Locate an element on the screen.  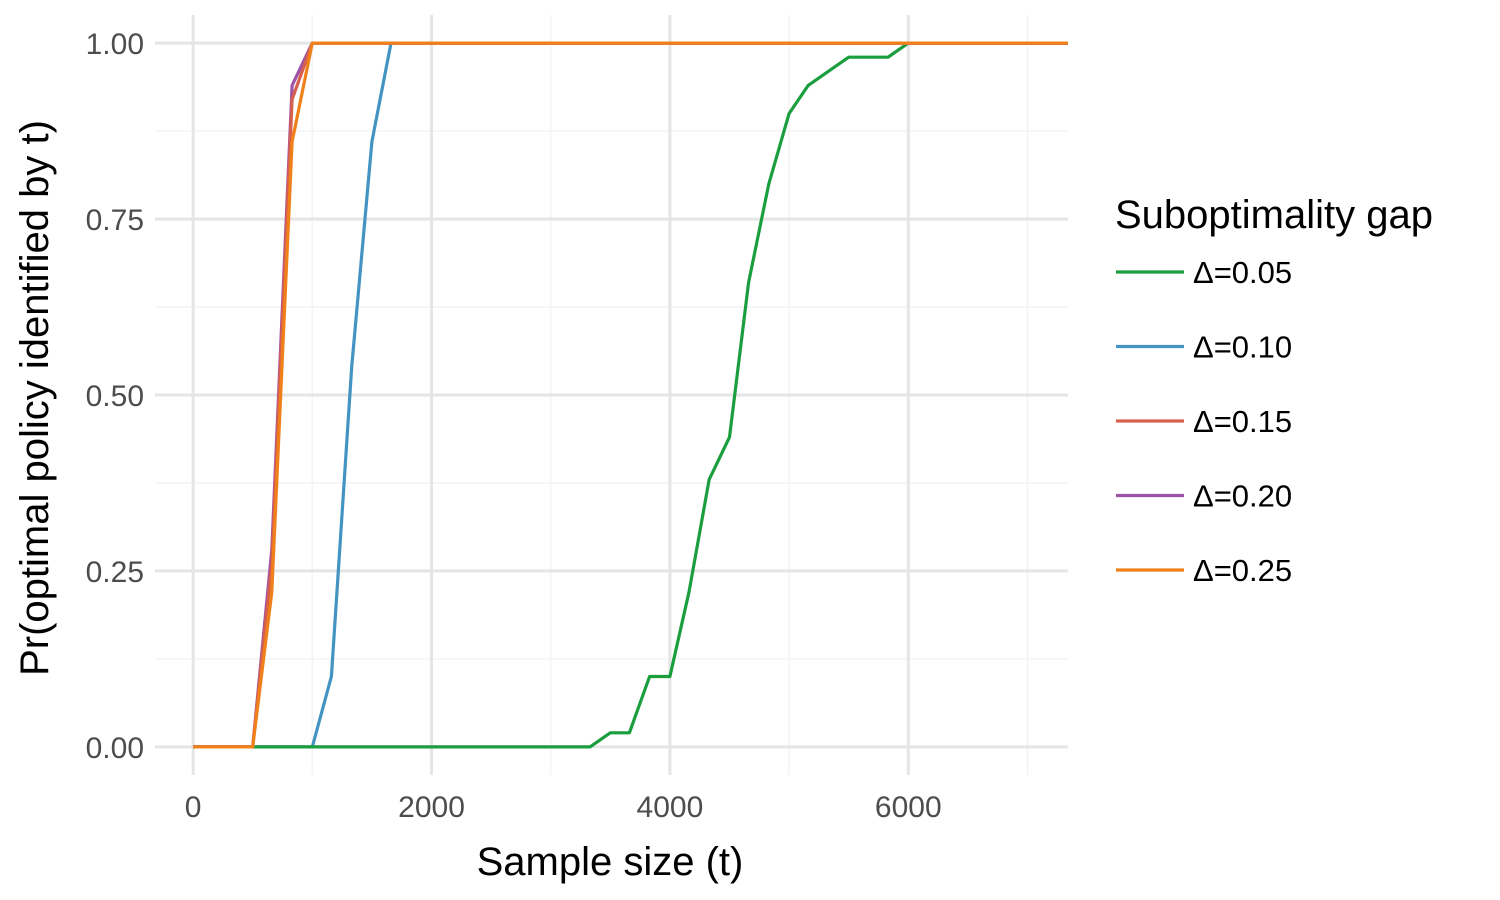
legend-label-4: Δ=0.25 is located at coordinates (1242, 570).